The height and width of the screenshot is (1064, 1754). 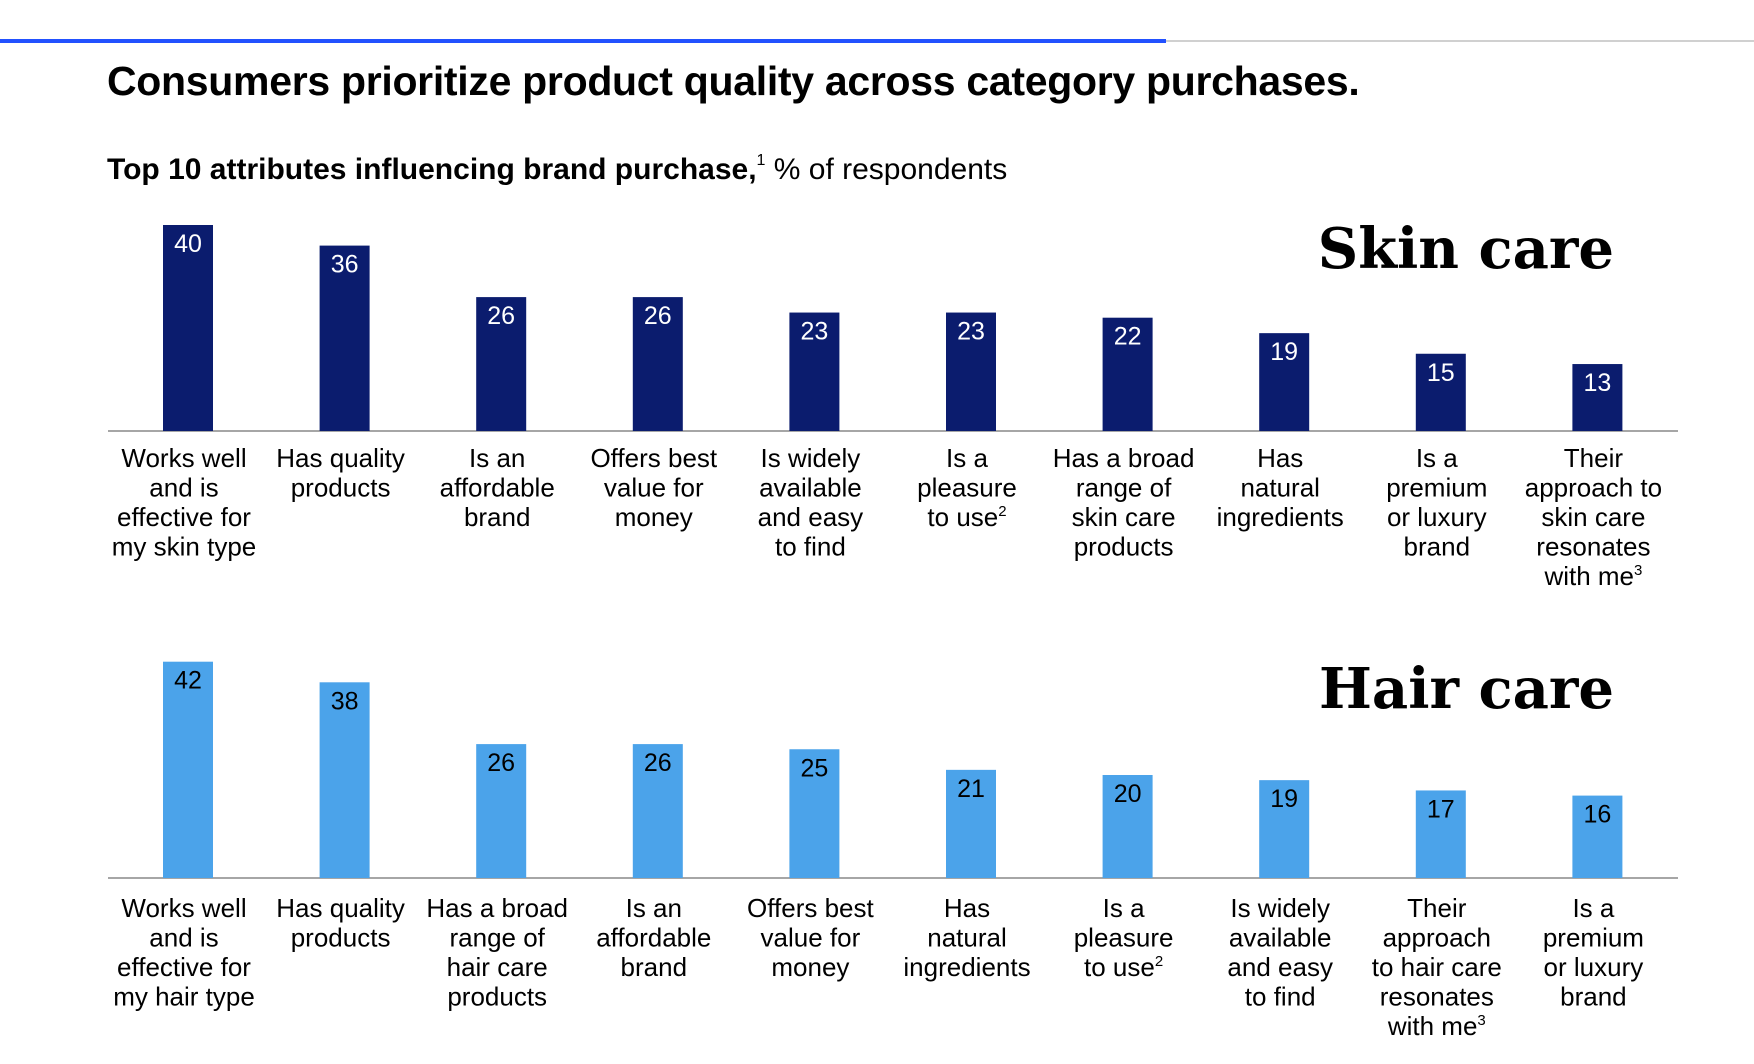 I want to click on data-label: 38, so click(x=345, y=701).